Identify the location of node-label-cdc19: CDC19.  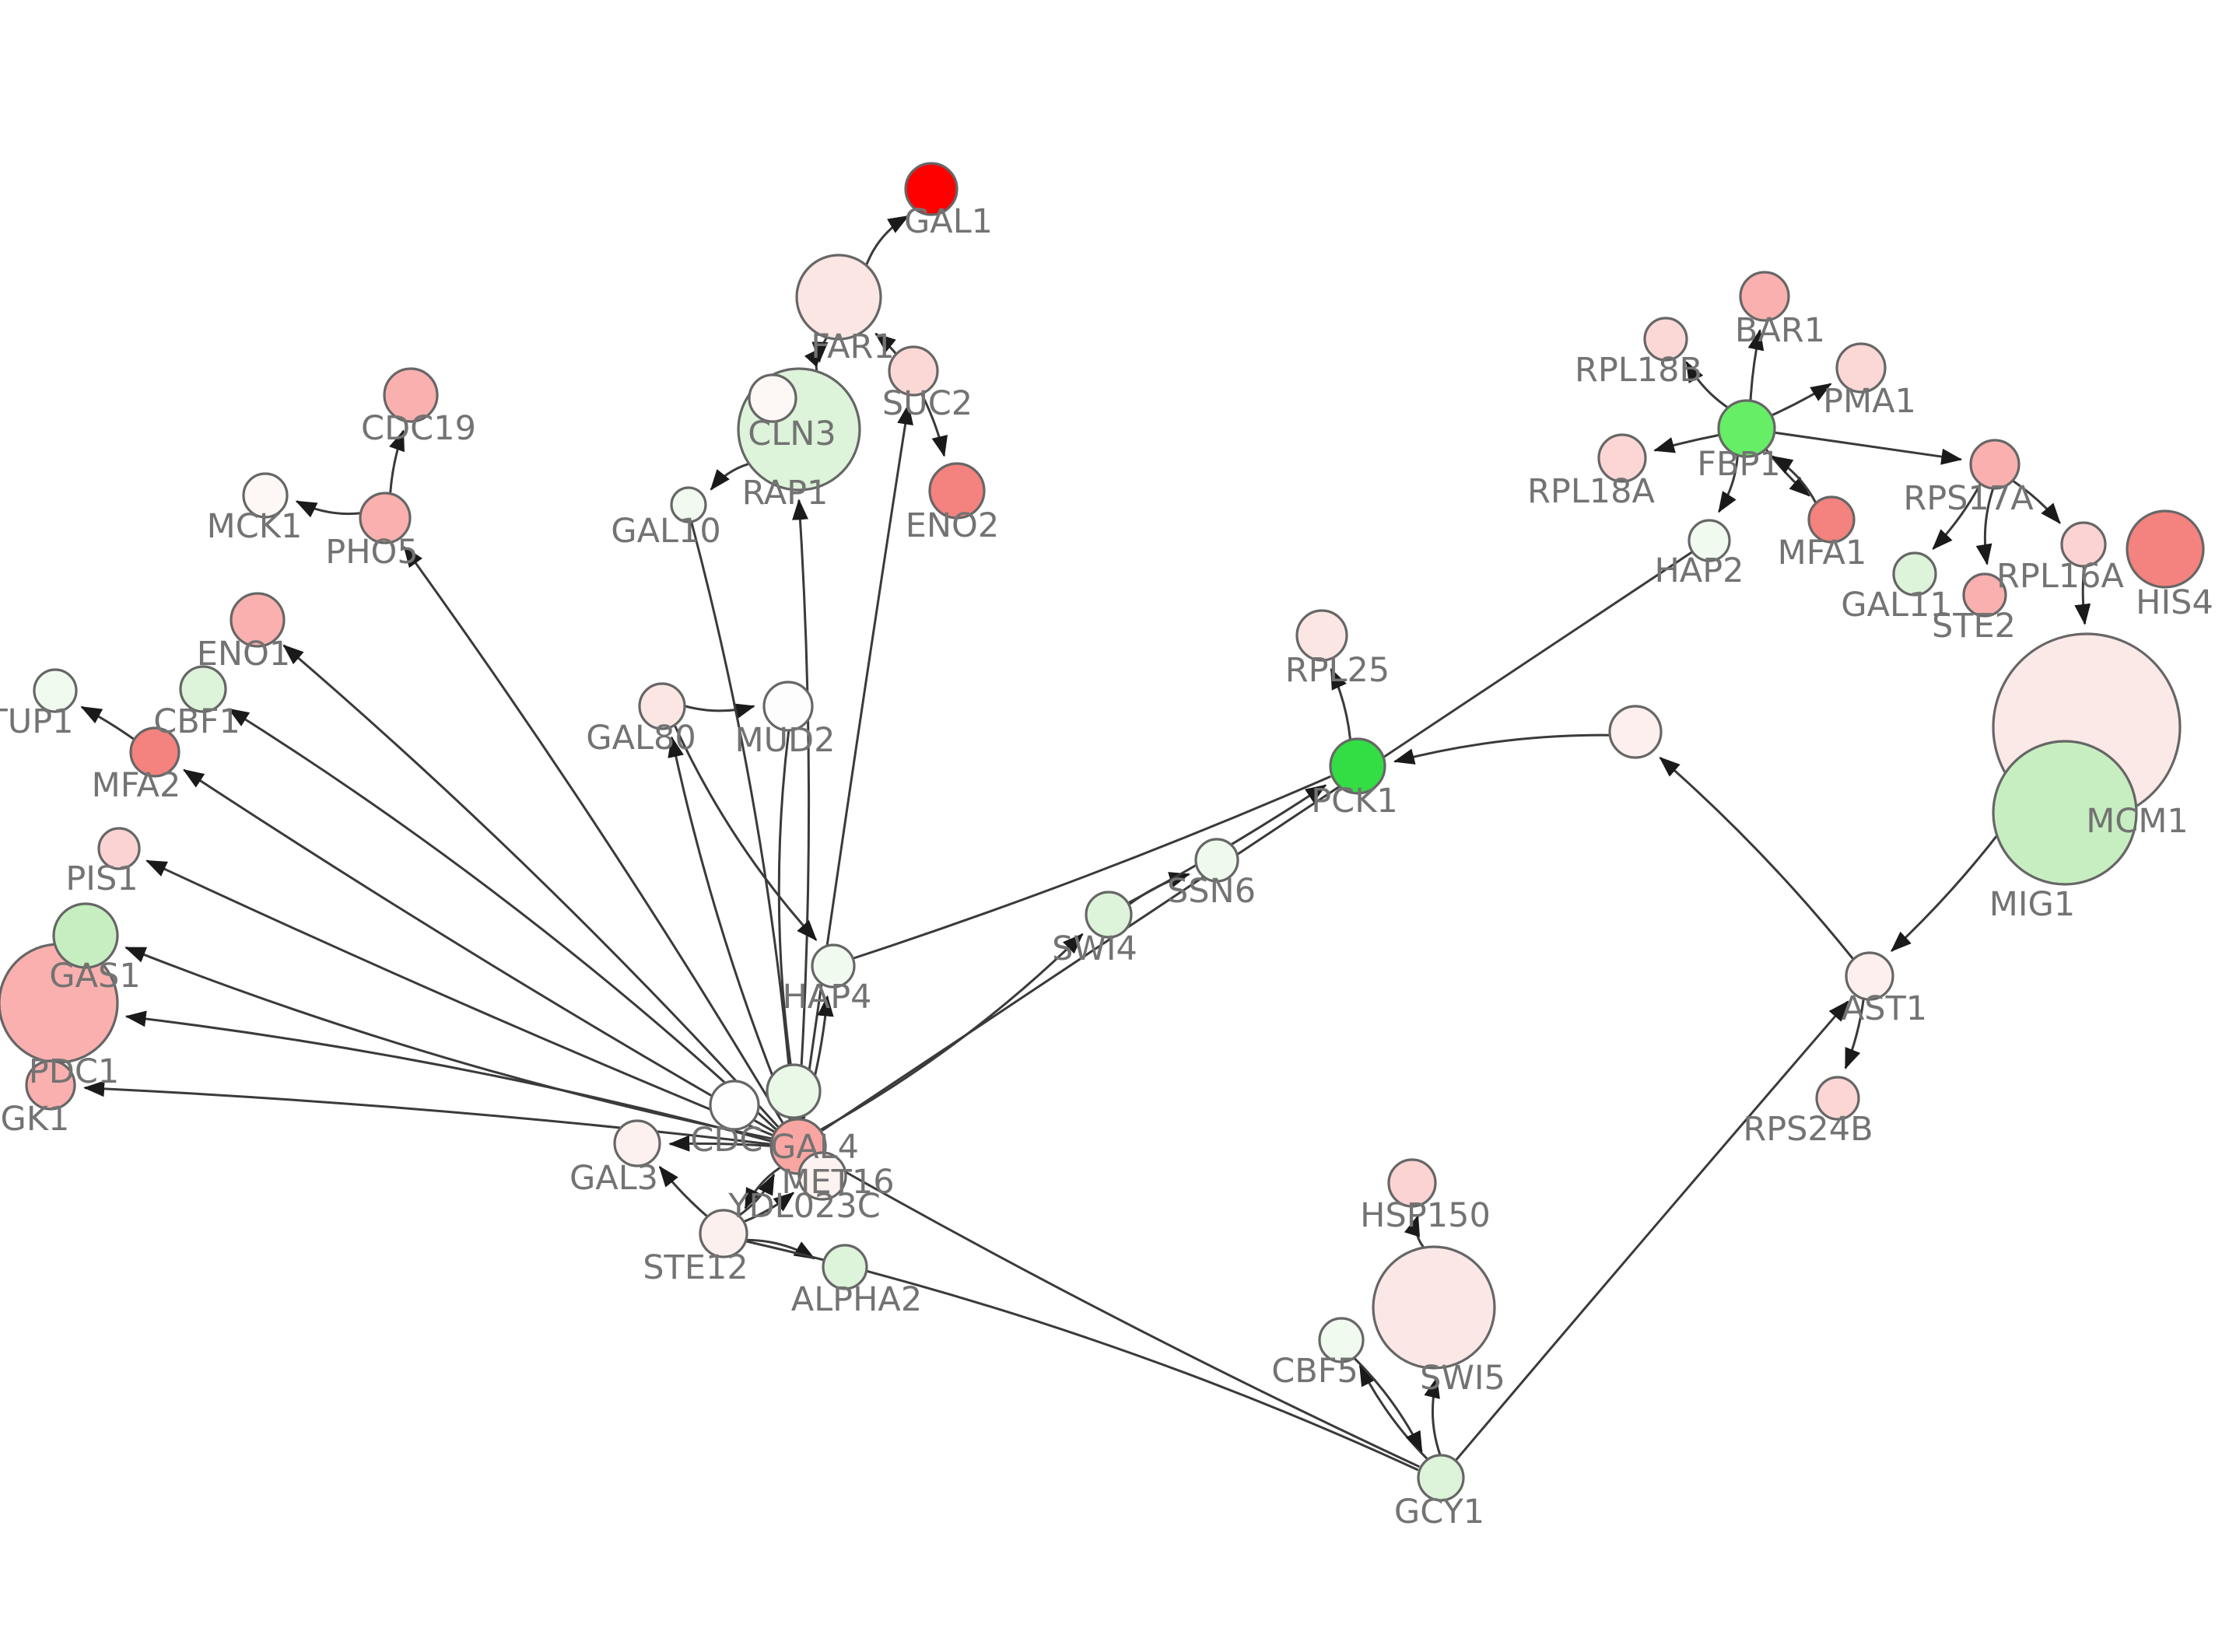
(418, 428).